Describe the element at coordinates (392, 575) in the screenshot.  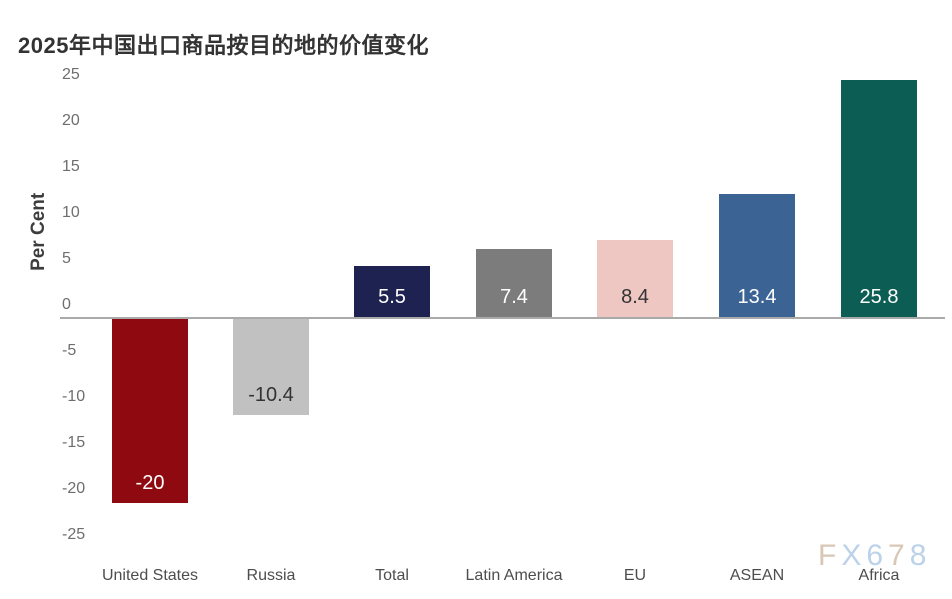
I see `x-label-total: Total` at that location.